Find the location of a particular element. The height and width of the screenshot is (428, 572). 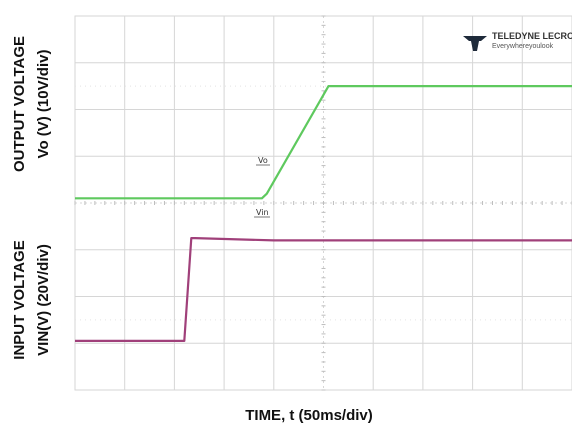

output-voltage-label-2-wrap: Vo (V) (10V/div) is located at coordinates (43, 104).